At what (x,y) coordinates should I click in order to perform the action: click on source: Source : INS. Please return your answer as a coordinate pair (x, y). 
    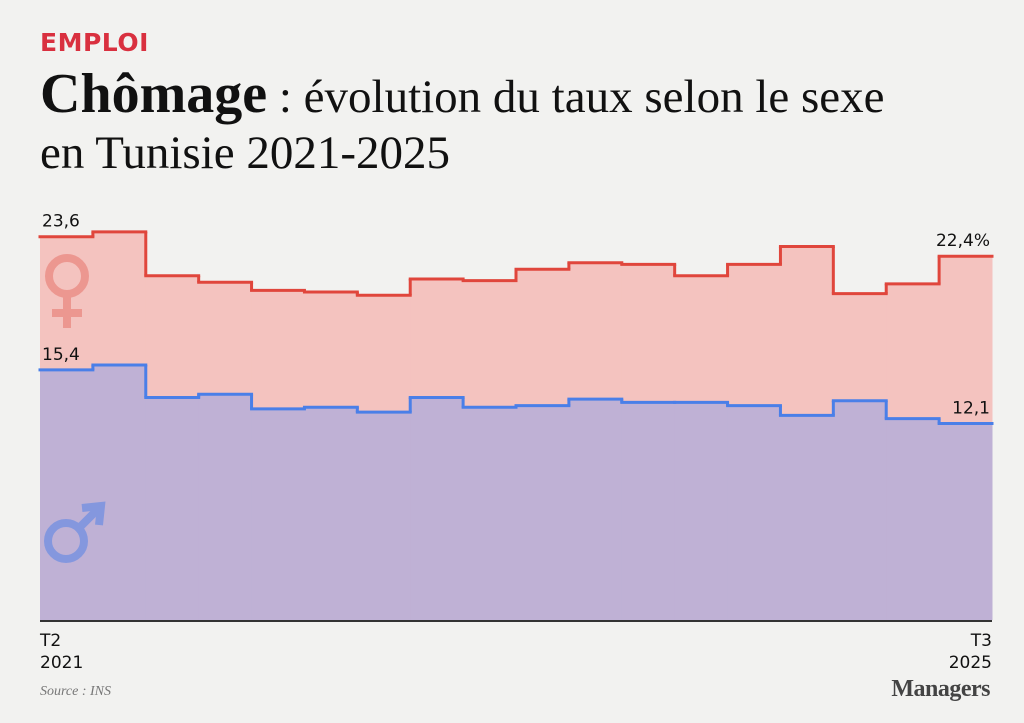
    Looking at the image, I should click on (76, 691).